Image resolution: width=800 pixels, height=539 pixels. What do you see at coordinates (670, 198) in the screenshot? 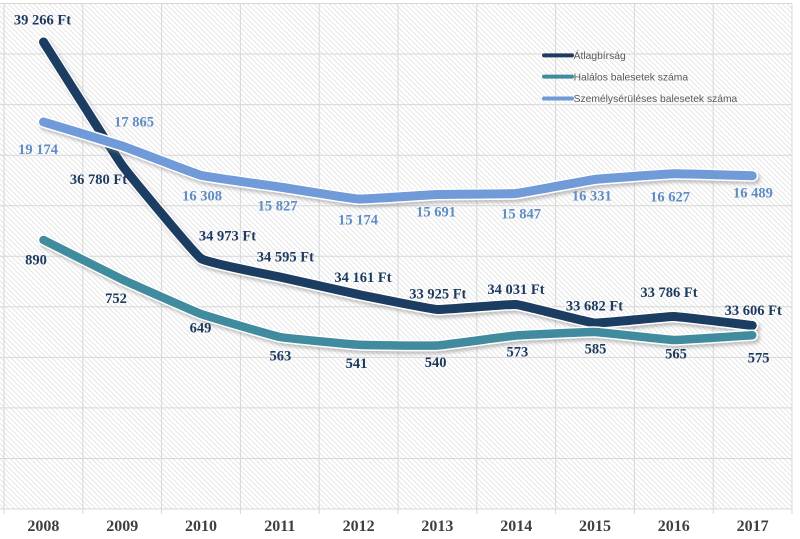
I see `svg-text: 16 627` at bounding box center [670, 198].